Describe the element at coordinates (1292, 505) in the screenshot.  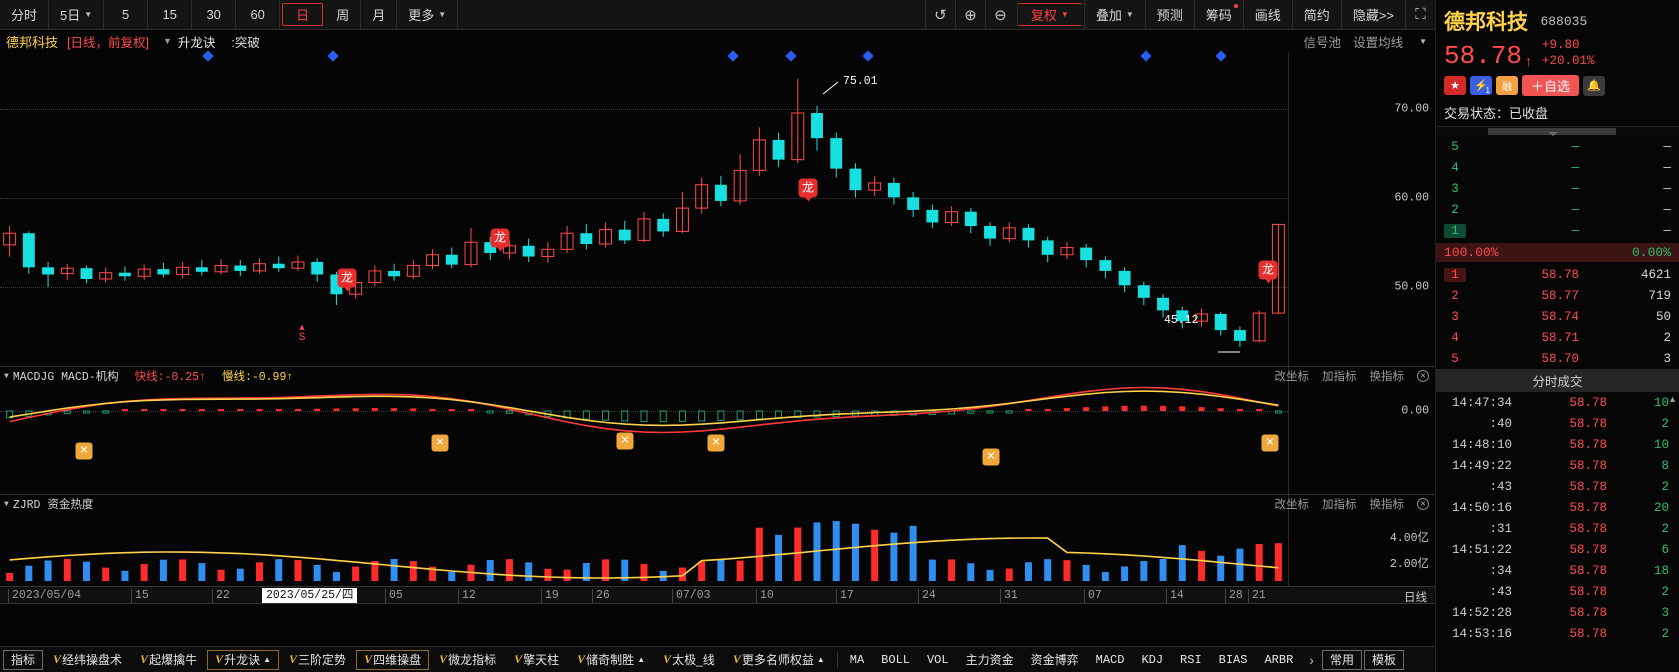
I see `zjrd-change-axis-button: 改坐标` at that location.